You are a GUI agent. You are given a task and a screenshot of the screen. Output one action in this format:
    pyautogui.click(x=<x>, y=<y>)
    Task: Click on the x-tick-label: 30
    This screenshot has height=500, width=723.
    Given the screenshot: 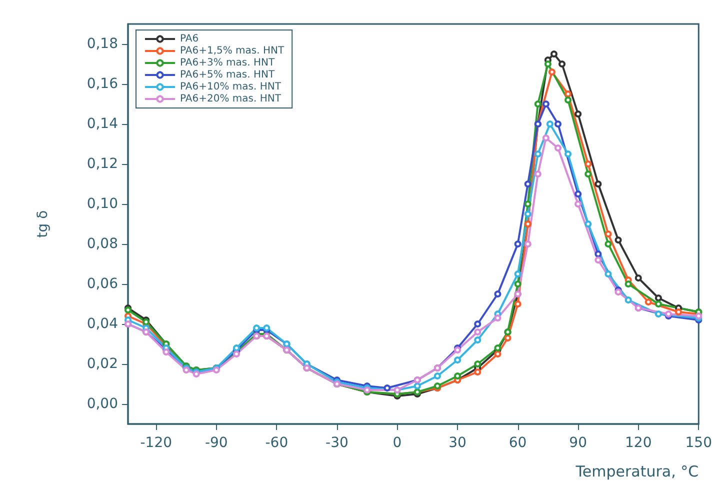 What is the action you would take?
    pyautogui.click(x=457, y=443)
    